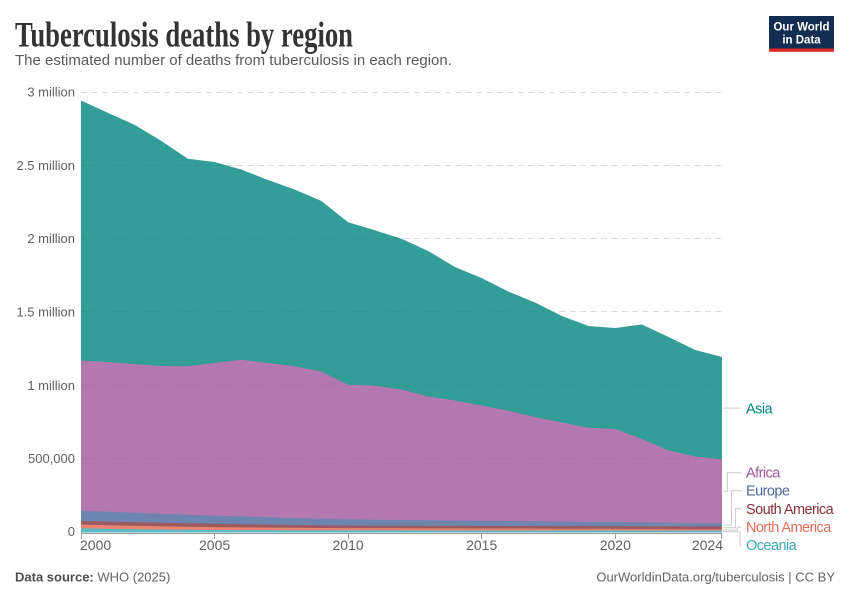 Image resolution: width=850 pixels, height=600 pixels. Describe the element at coordinates (45, 312) in the screenshot. I see `svg-text: 1.5 million` at that location.